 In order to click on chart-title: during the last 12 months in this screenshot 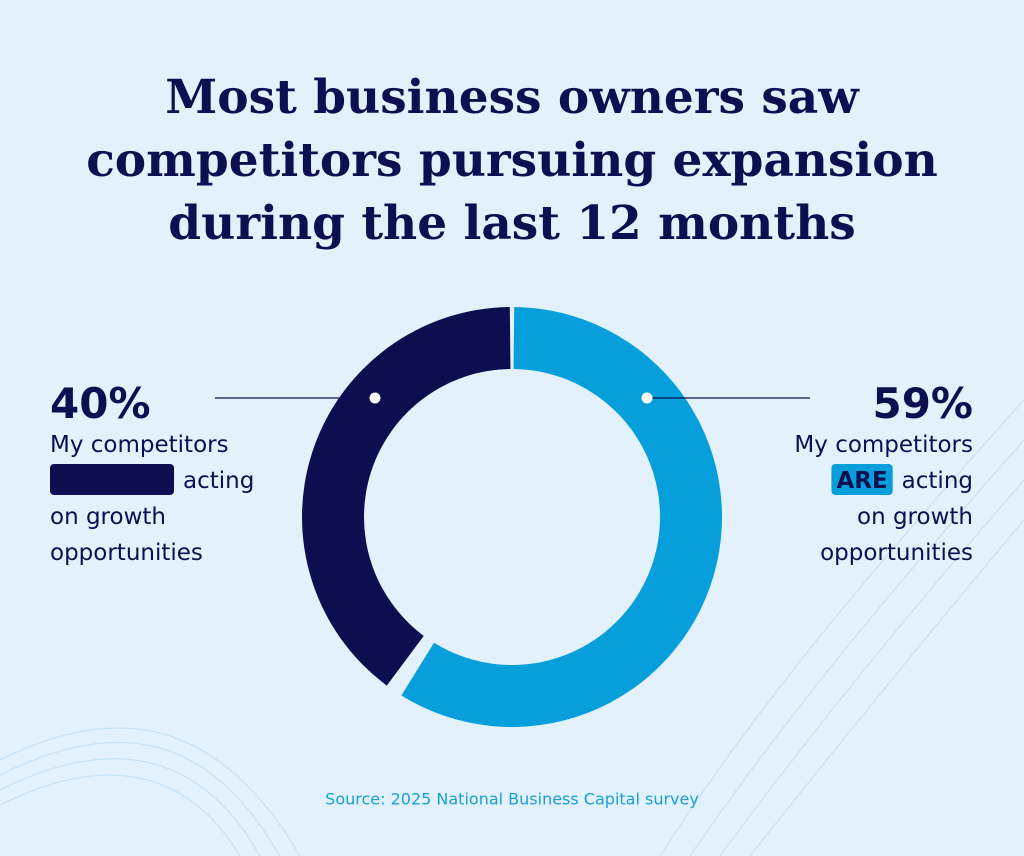, I will do `click(511, 223)`.